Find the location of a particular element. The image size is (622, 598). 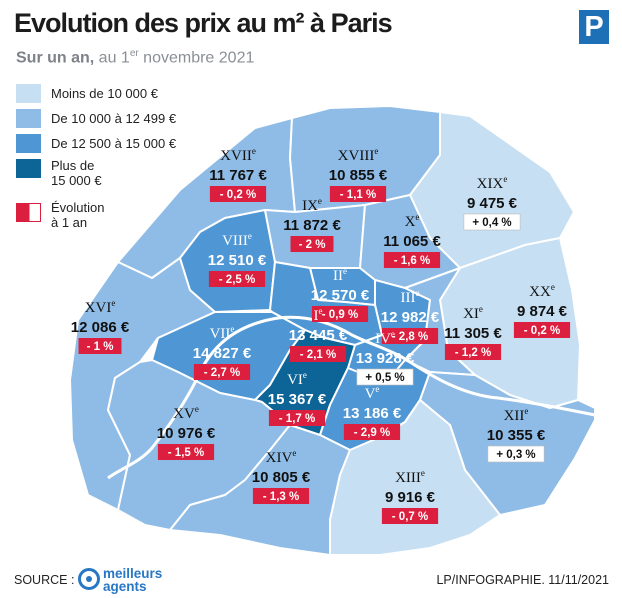

district-price-xiii: 9 916 € is located at coordinates (410, 497).